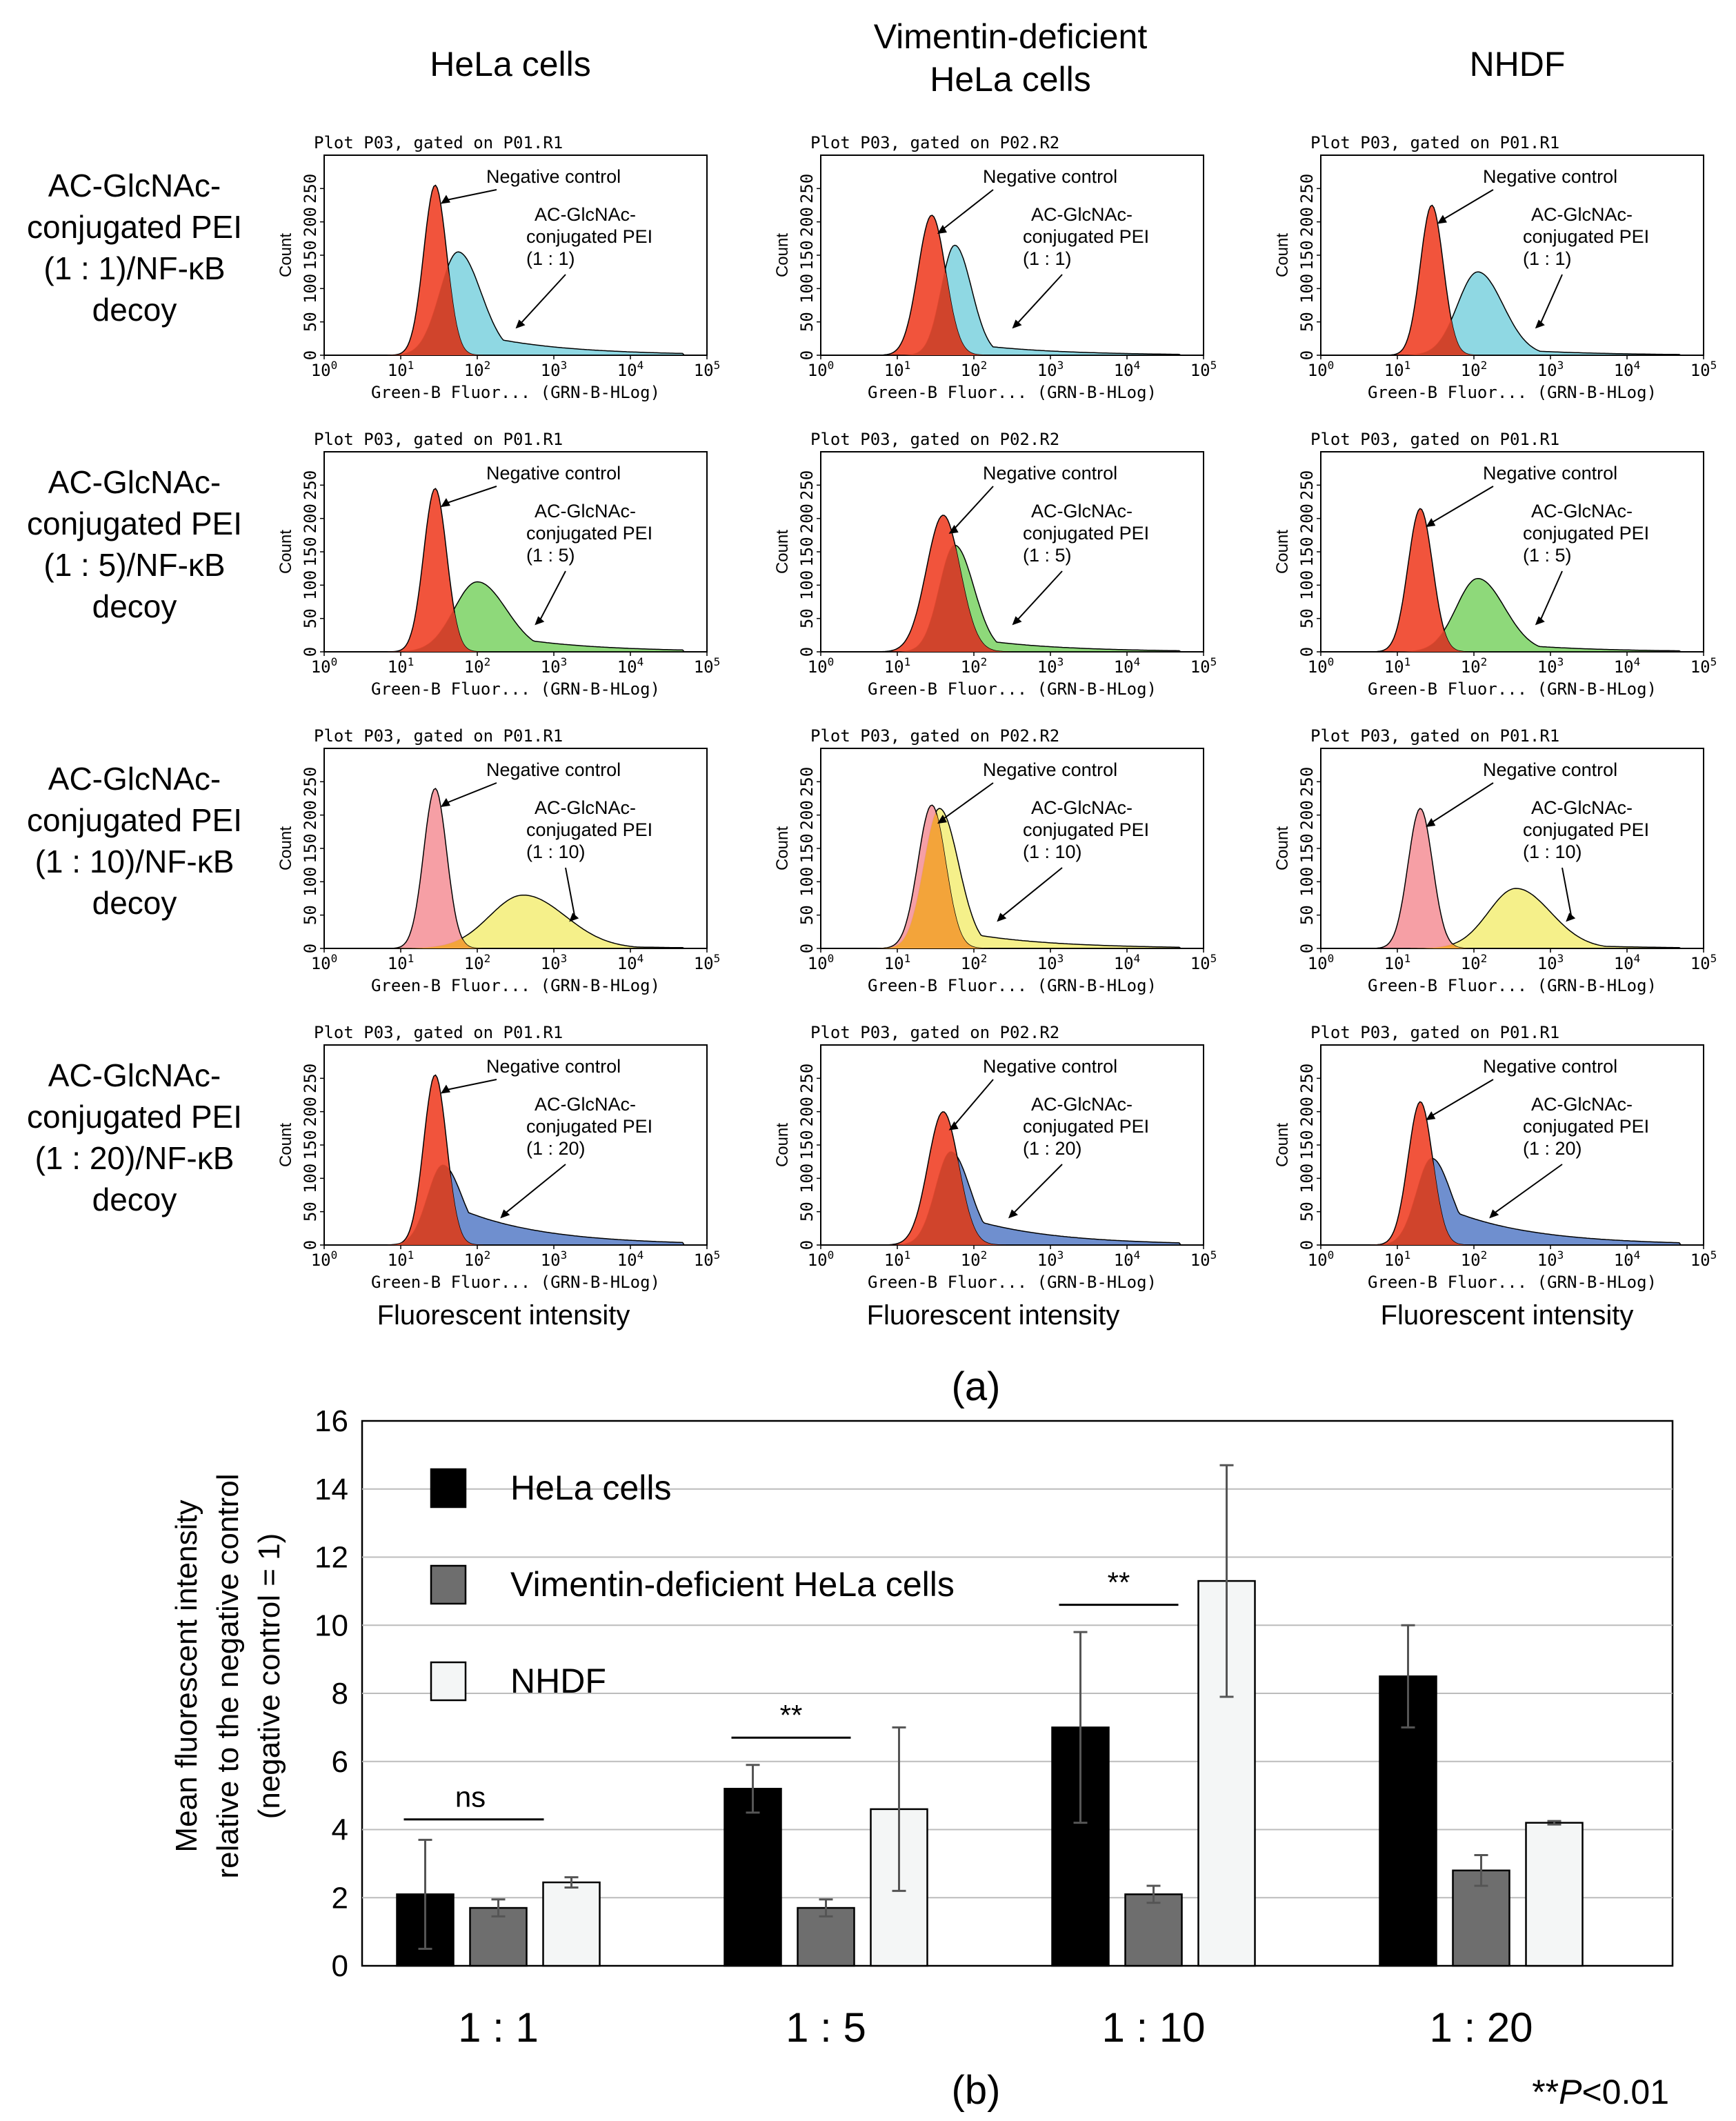  What do you see at coordinates (935, 142) in the screenshot?
I see `plot-title: Plot P03, gated on P02.R2` at bounding box center [935, 142].